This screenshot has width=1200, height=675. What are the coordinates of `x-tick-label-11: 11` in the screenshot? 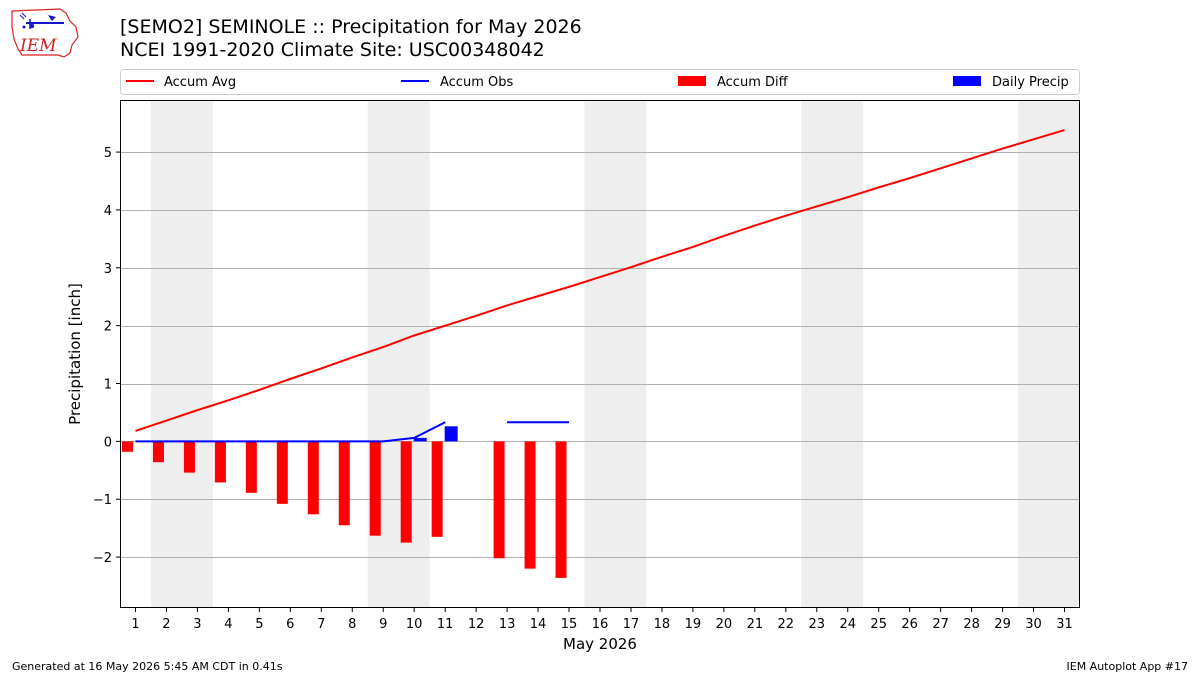 It's located at (445, 624).